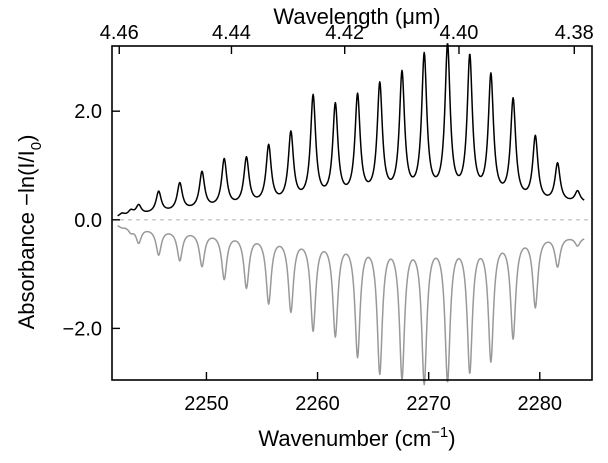 Image resolution: width=608 pixels, height=463 pixels. What do you see at coordinates (439, 432) in the screenshot?
I see `x-axis-unit-superscript: −1` at bounding box center [439, 432].